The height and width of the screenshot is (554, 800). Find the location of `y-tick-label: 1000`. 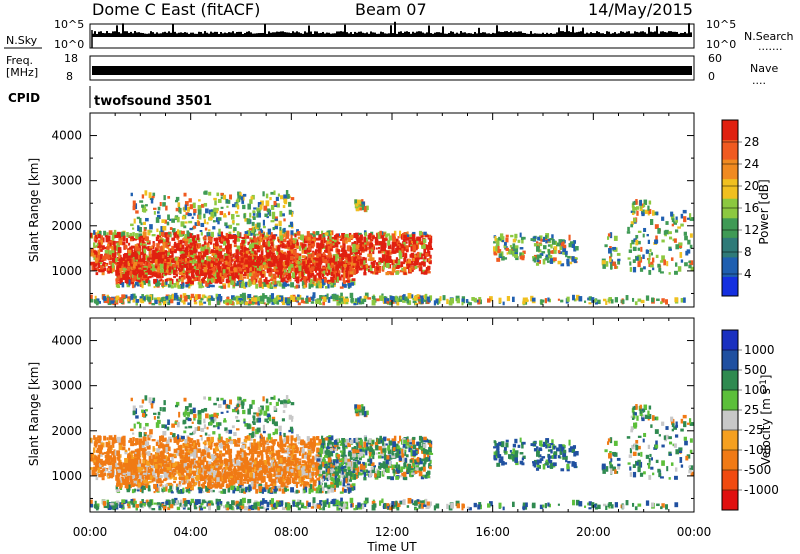

y-tick-label: 1000 is located at coordinates (66, 271).